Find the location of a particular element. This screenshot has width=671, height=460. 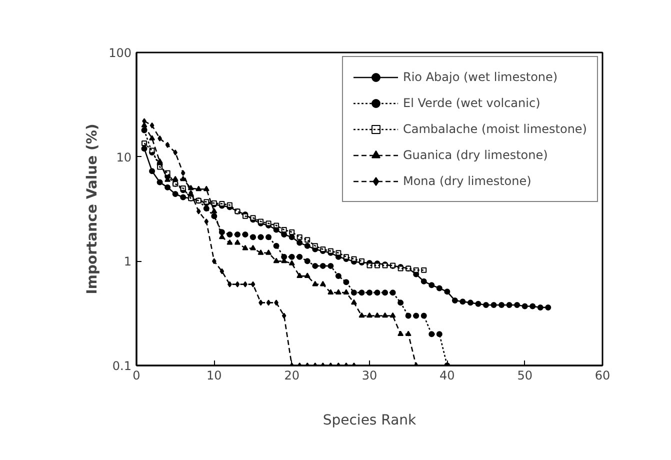

legend-label: Rio Abajo (wet limestone) is located at coordinates (480, 77).